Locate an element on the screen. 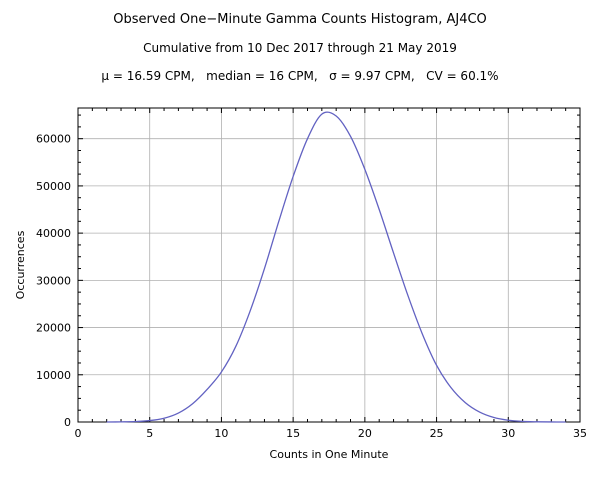 This screenshot has height=479, width=600. x-tick-label: 5 is located at coordinates (149, 433).